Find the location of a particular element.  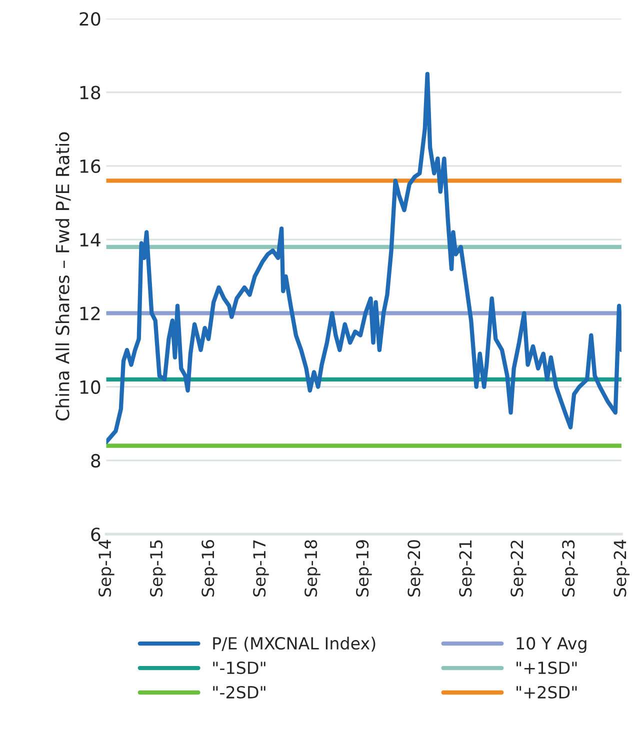

y-tick-label: 8 is located at coordinates (95, 461).